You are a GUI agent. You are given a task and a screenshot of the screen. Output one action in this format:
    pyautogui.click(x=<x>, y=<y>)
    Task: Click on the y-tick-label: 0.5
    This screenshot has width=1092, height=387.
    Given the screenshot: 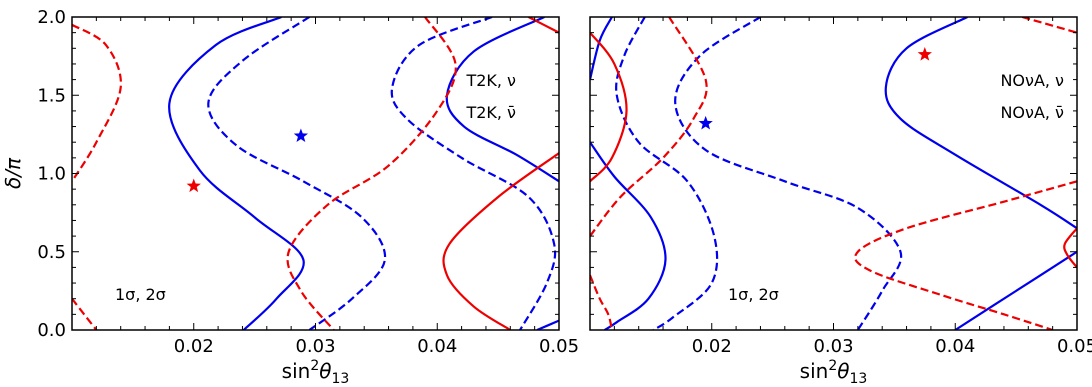 What is the action you would take?
    pyautogui.click(x=51, y=252)
    